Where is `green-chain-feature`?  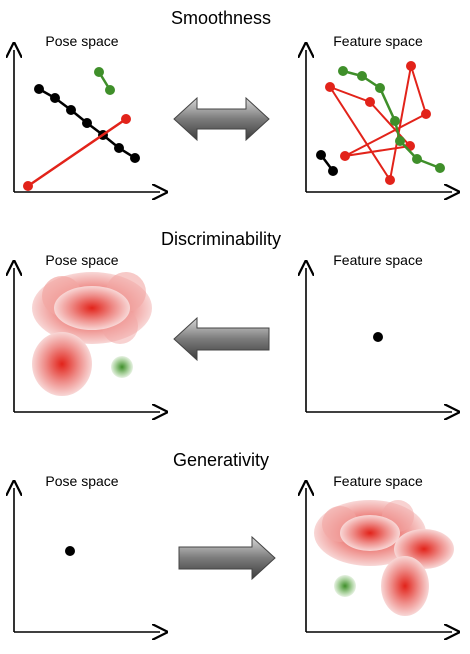
green-chain-feature is located at coordinates (391, 119).